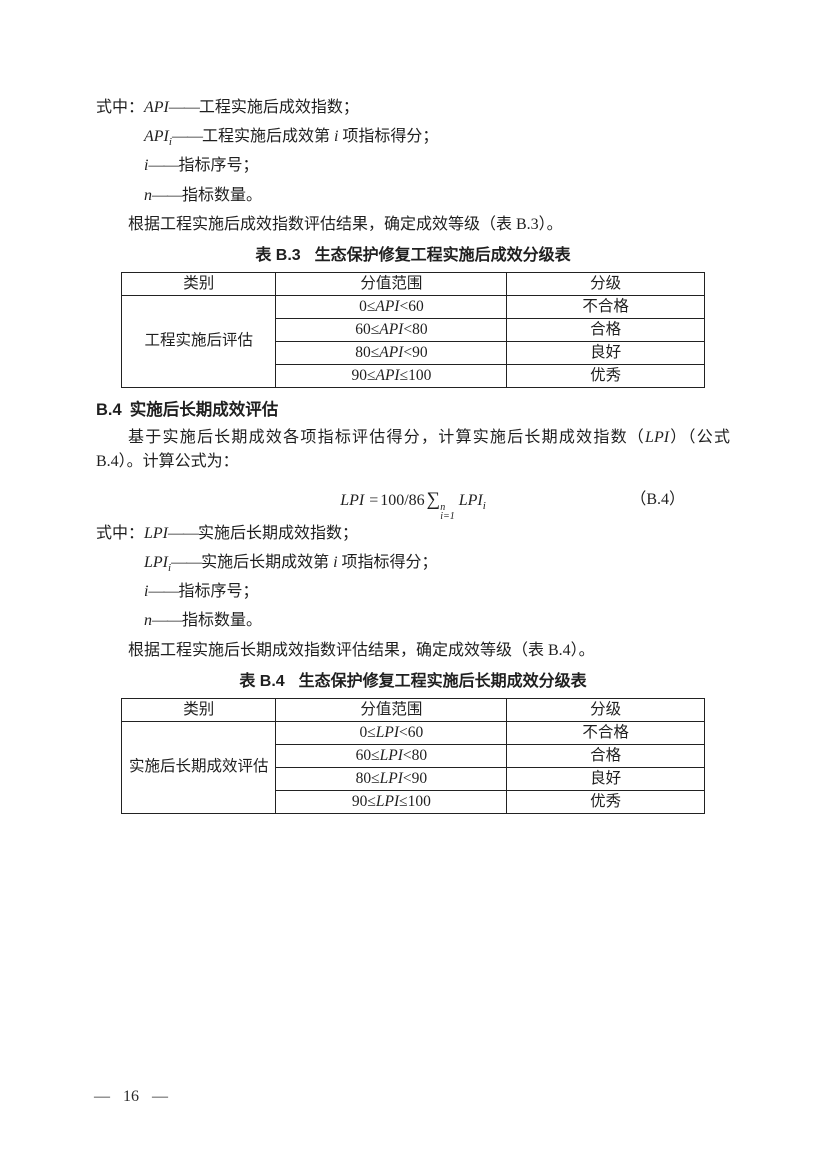  Describe the element at coordinates (391, 755) in the screenshot. I see `range-cell: 60≤LPI<80` at that location.